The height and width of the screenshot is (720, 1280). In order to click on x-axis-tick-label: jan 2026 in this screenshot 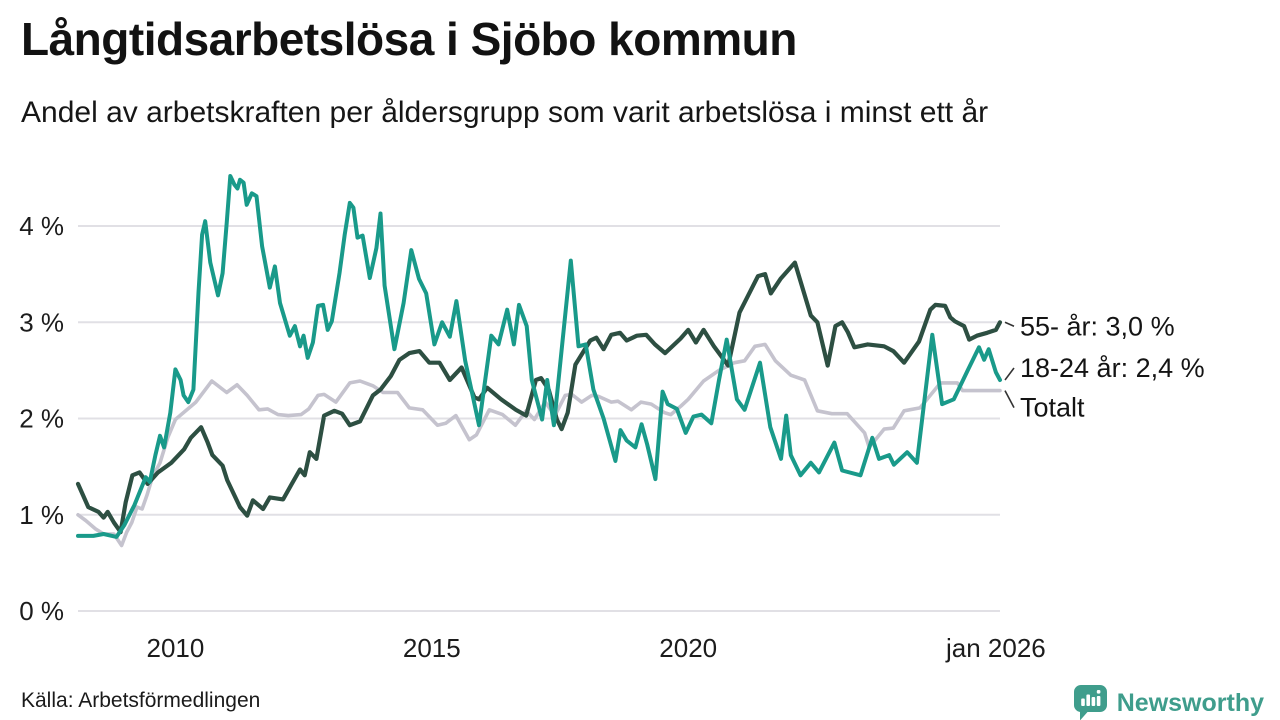, I will do `click(995, 648)`.